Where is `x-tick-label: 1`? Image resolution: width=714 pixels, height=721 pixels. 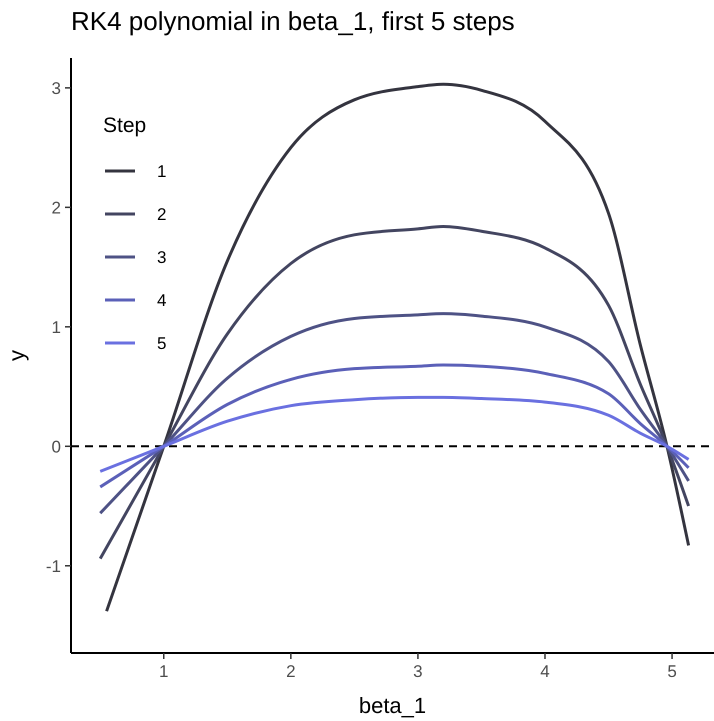
x-tick-label: 1 is located at coordinates (163, 671).